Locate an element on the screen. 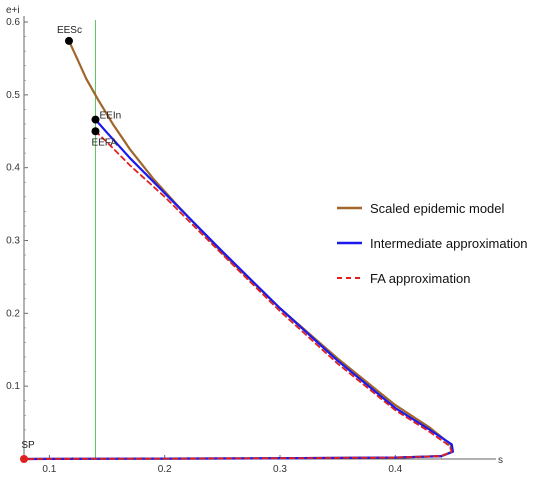 The width and height of the screenshot is (550, 489). y-tick-label: 0.2 is located at coordinates (13, 313).